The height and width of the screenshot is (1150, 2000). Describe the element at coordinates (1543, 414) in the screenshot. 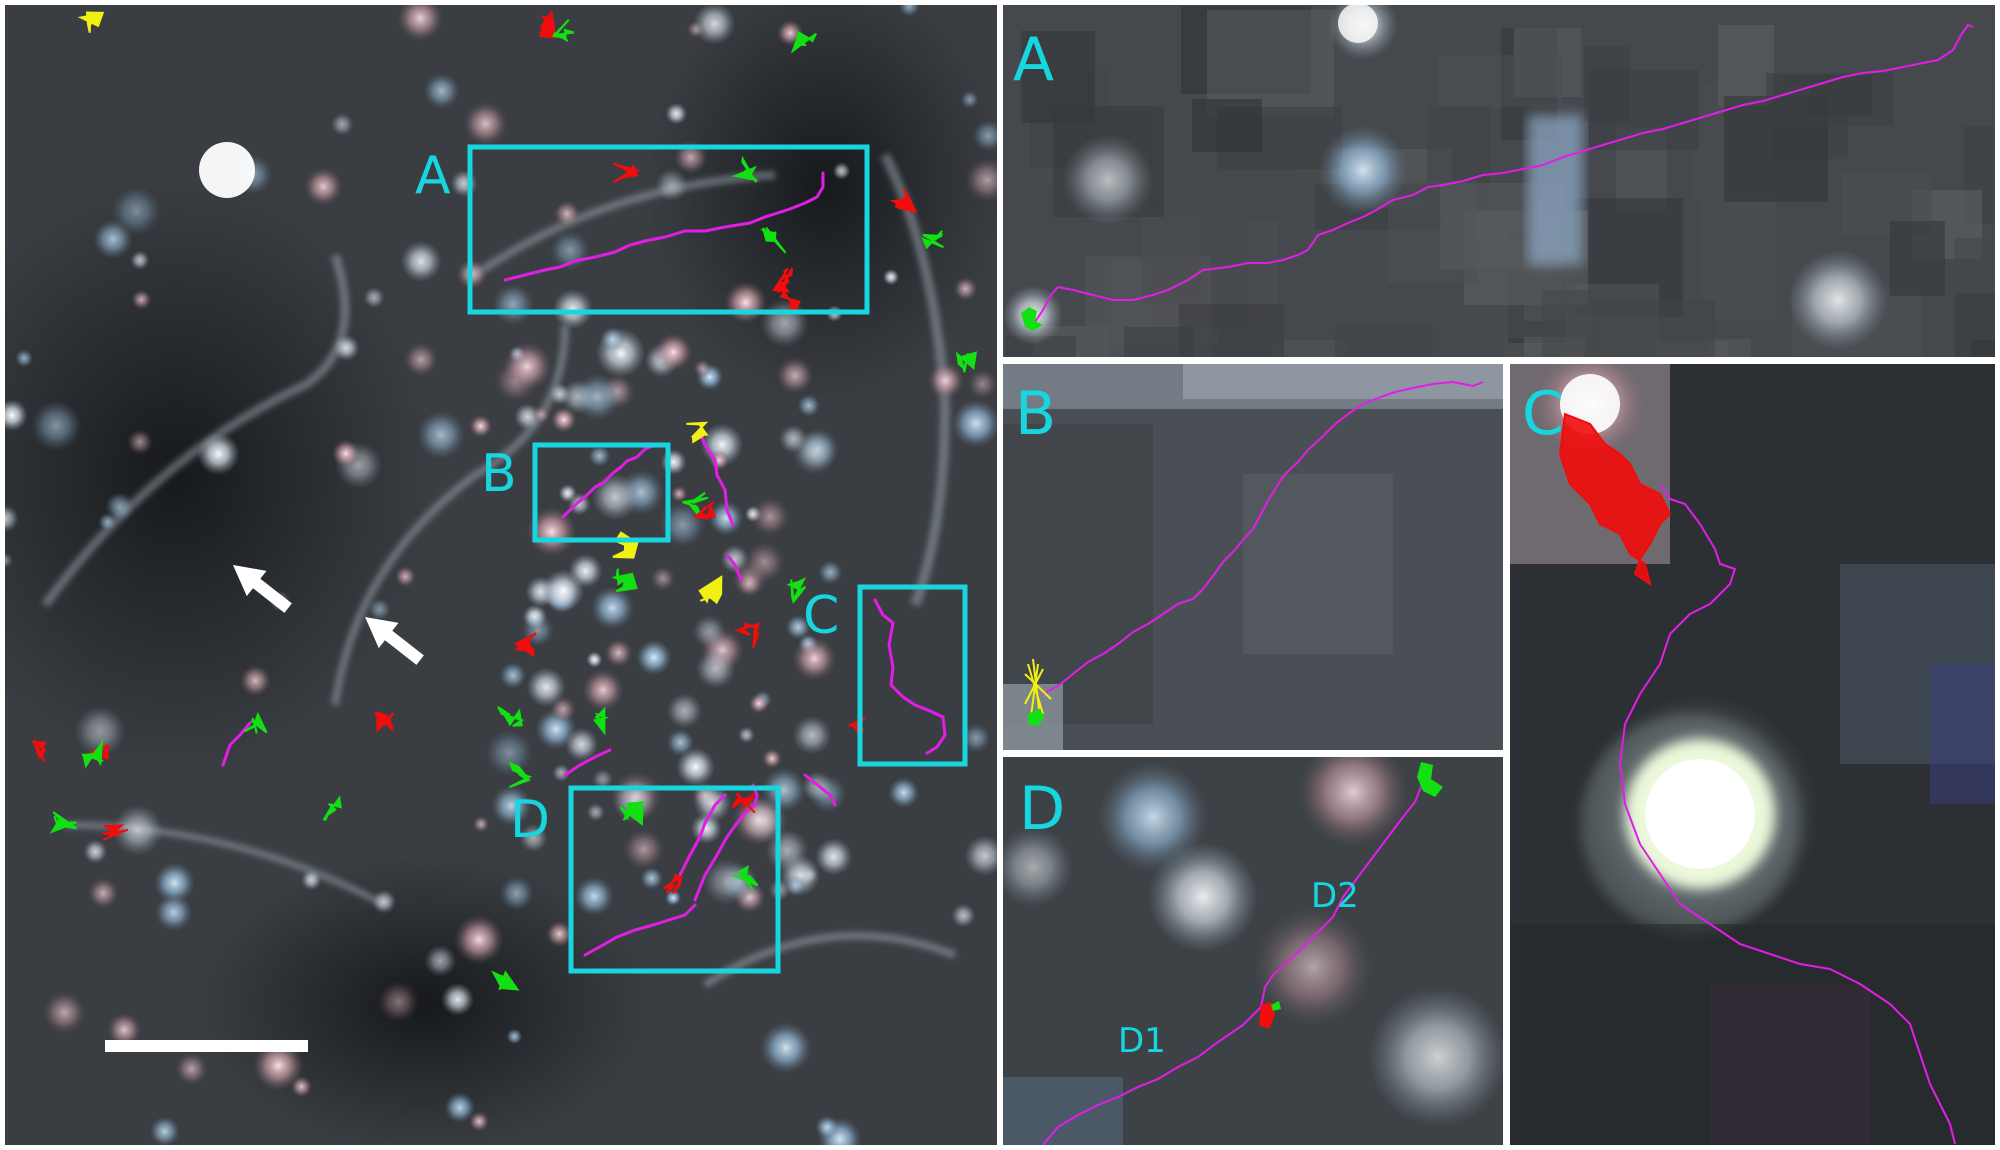

I see `inset-c-label: C` at that location.